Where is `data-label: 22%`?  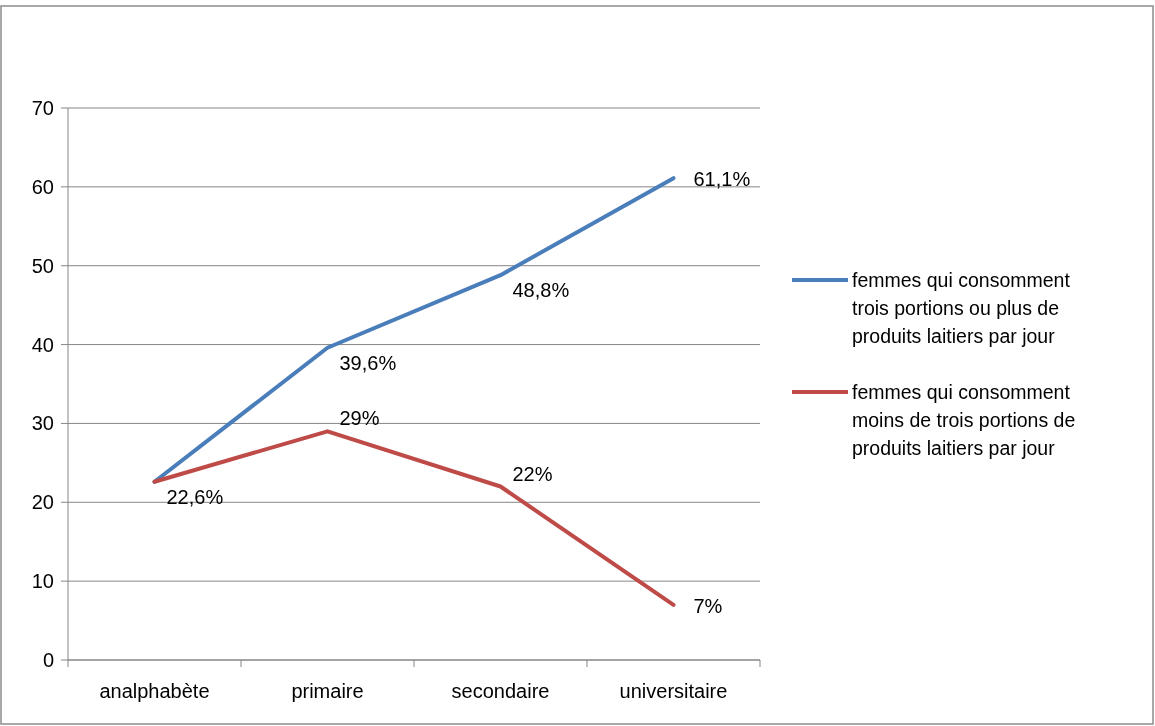 data-label: 22% is located at coordinates (532, 473).